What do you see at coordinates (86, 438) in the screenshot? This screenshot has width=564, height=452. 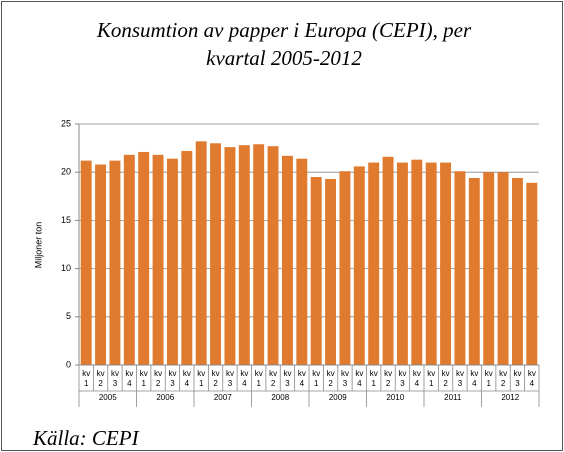 I see `source: Källa: CEPI` at bounding box center [86, 438].